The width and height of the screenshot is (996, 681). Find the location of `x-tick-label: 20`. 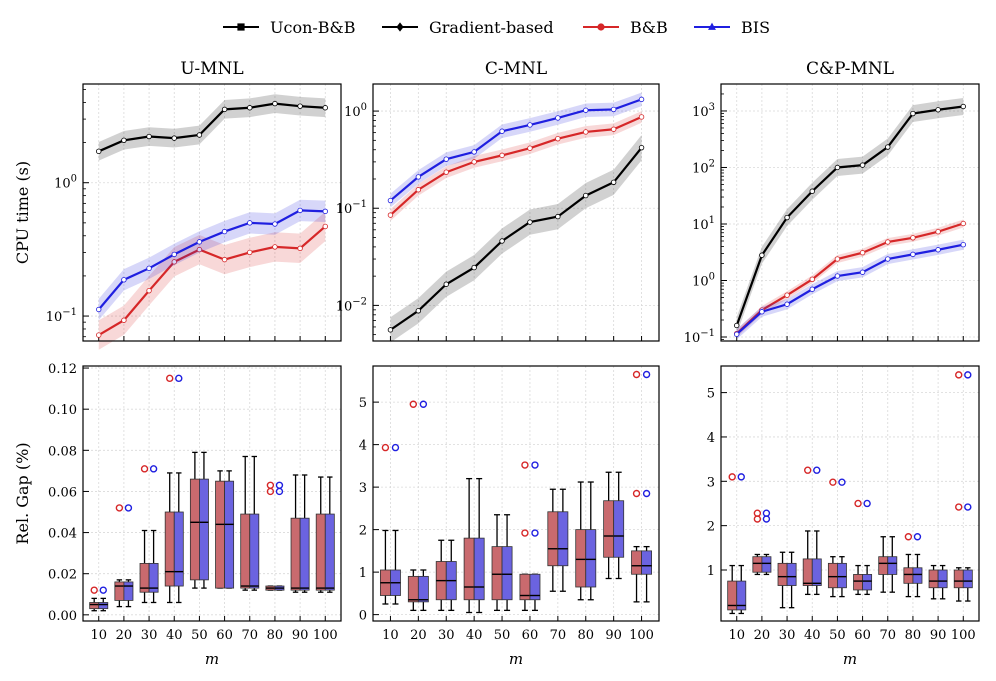

x-tick-label: 20 is located at coordinates (762, 635).